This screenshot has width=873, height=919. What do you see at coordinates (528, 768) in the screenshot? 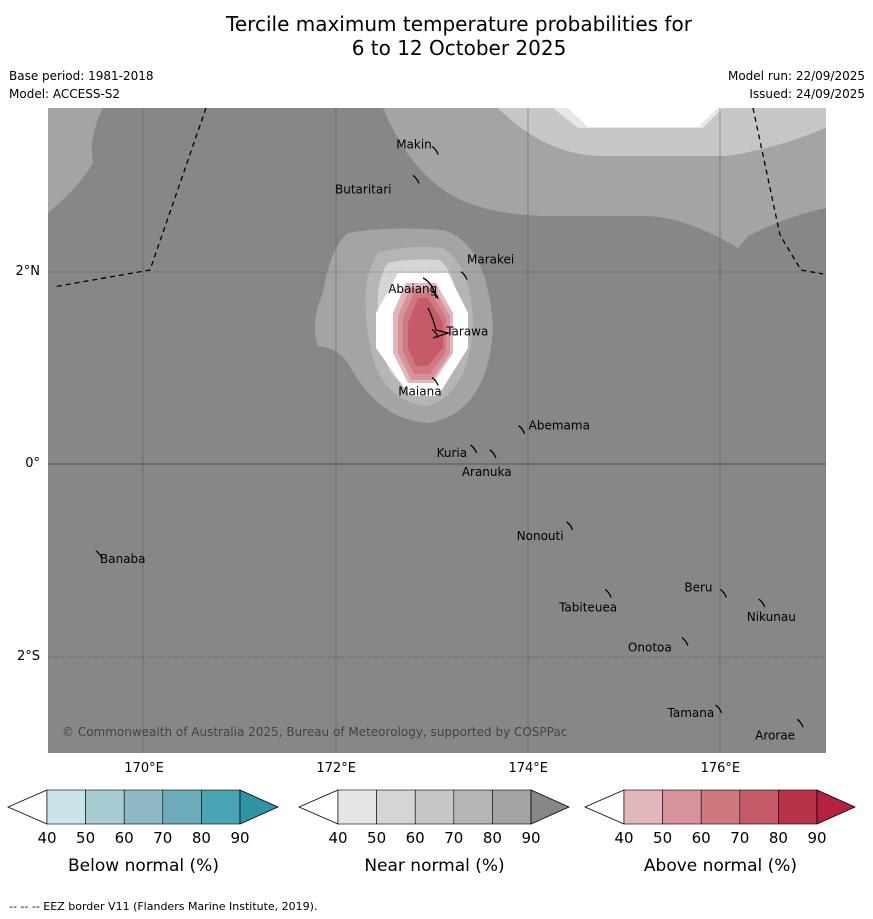
I see `longitude-label: 174°E` at bounding box center [528, 768].